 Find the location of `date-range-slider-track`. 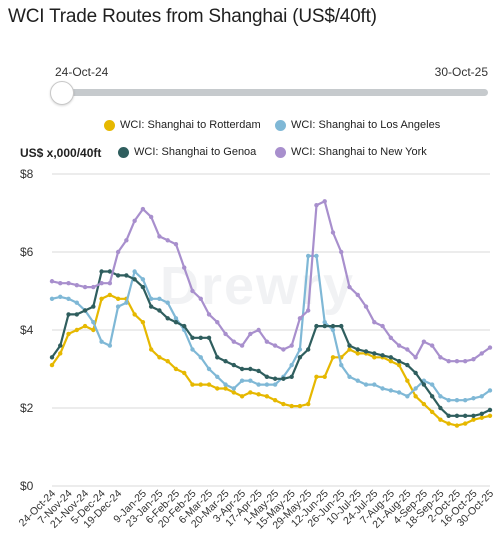

date-range-slider-track is located at coordinates (275, 92).